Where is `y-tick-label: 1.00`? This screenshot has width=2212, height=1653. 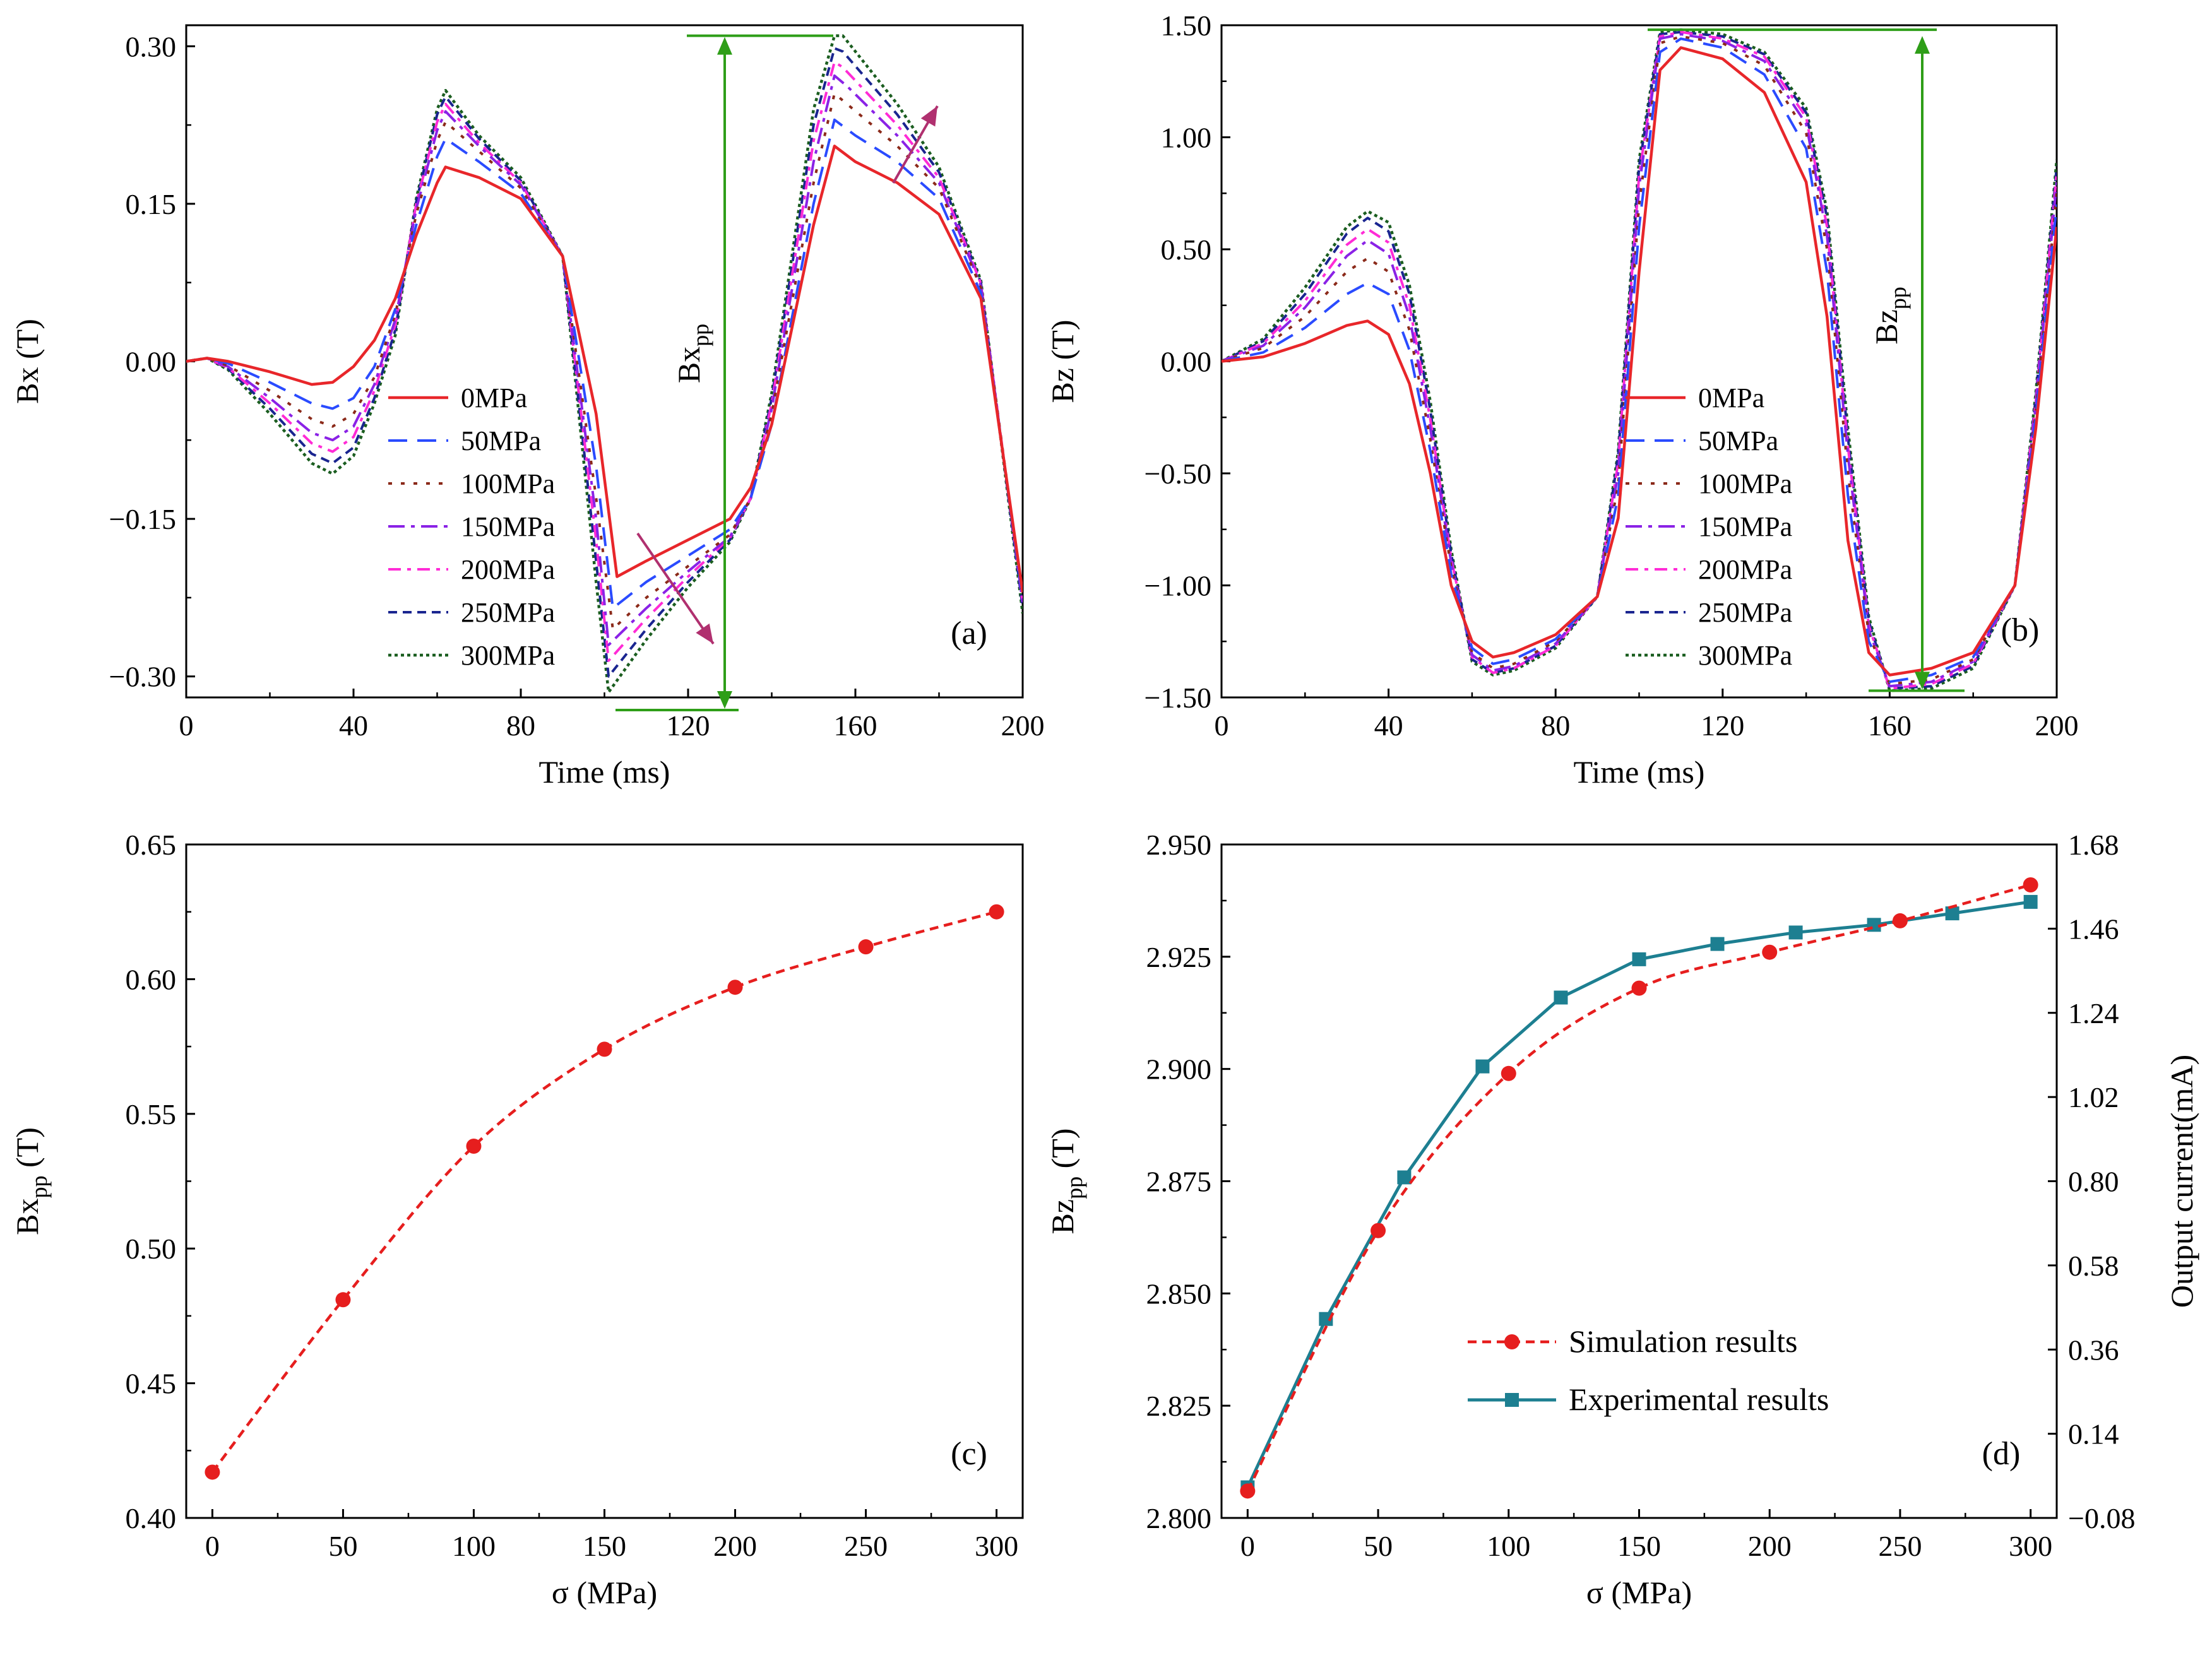
y-tick-label: 1.00 is located at coordinates (1186, 138).